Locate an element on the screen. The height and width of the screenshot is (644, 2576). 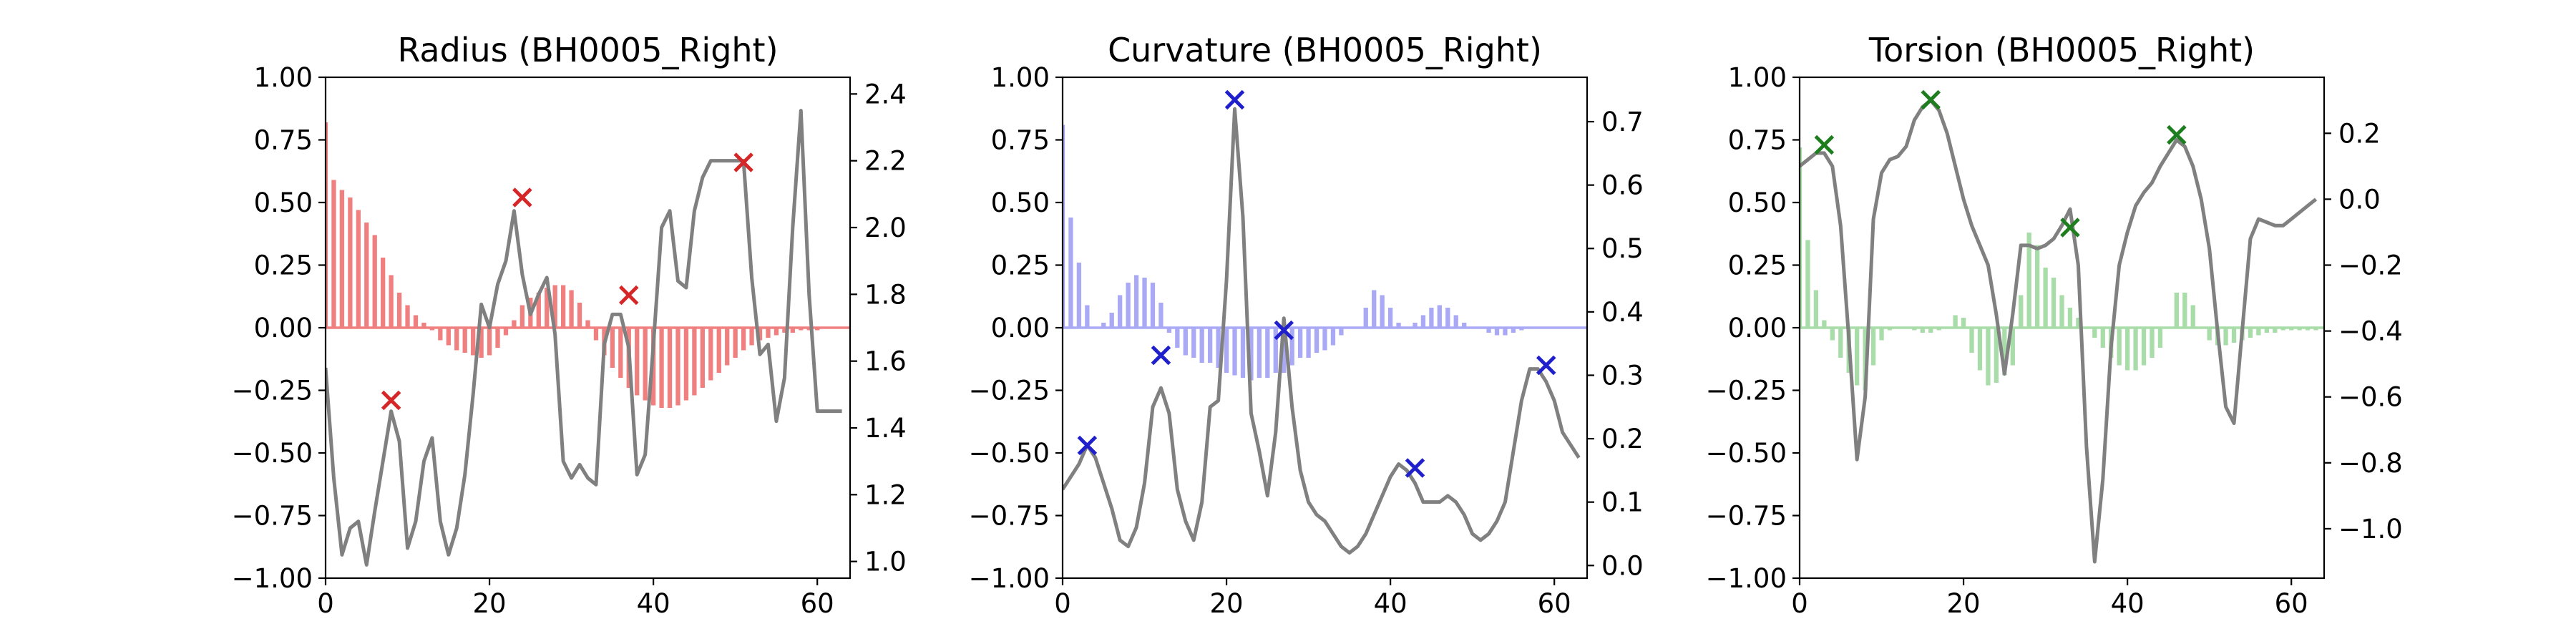
curvature-y-tick-label: 1.00 is located at coordinates (1020, 77).